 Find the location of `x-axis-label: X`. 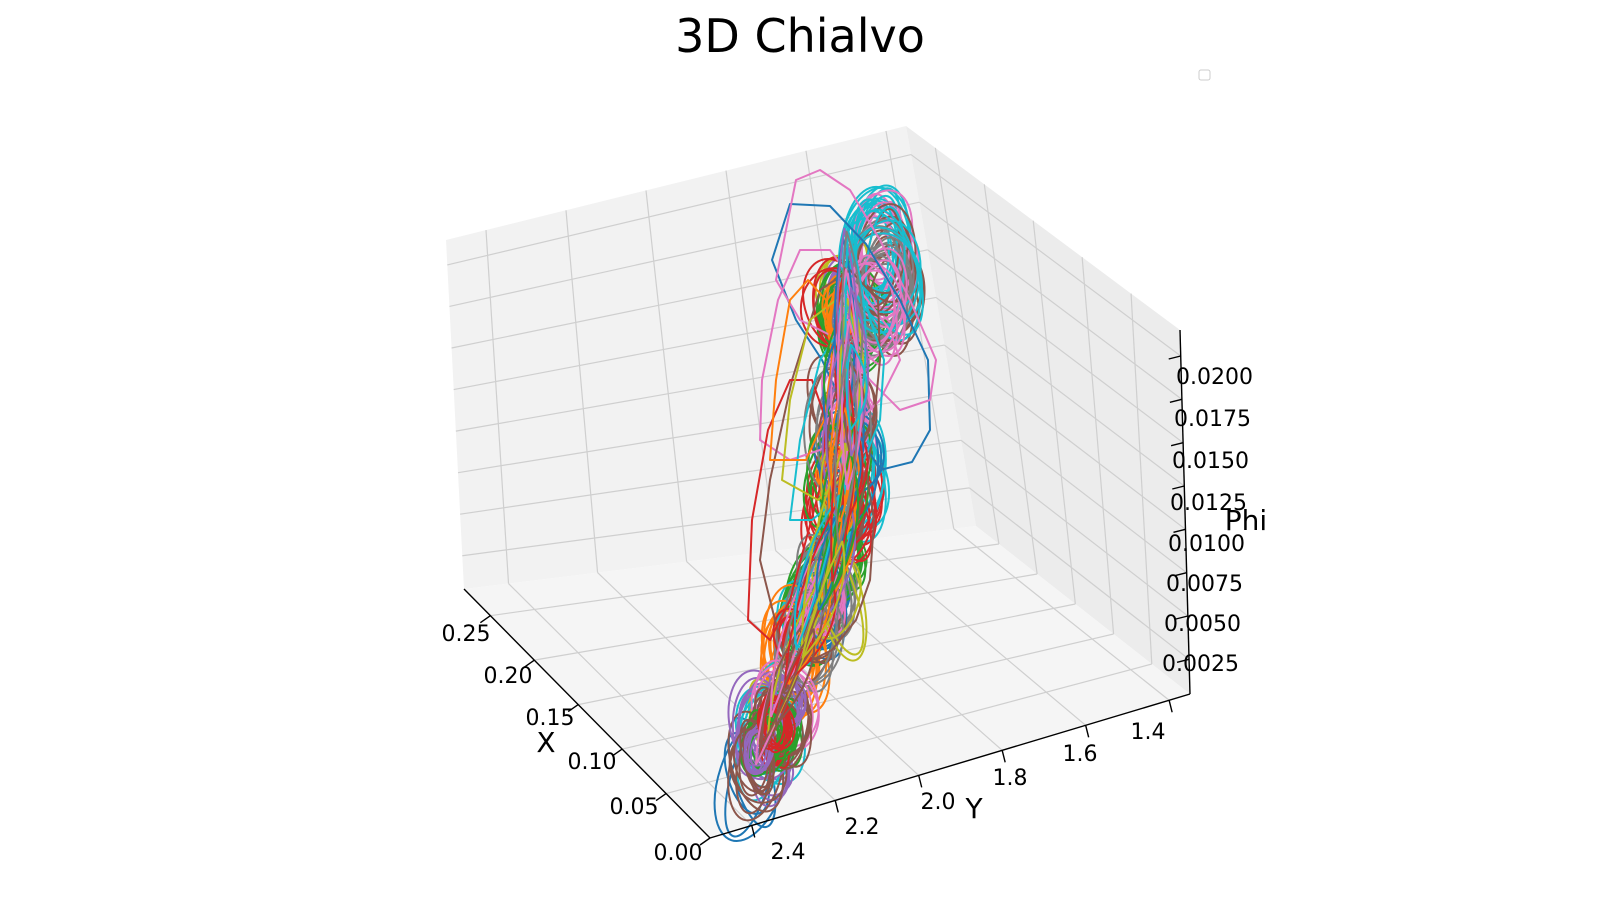

x-axis-label: X is located at coordinates (545, 742).